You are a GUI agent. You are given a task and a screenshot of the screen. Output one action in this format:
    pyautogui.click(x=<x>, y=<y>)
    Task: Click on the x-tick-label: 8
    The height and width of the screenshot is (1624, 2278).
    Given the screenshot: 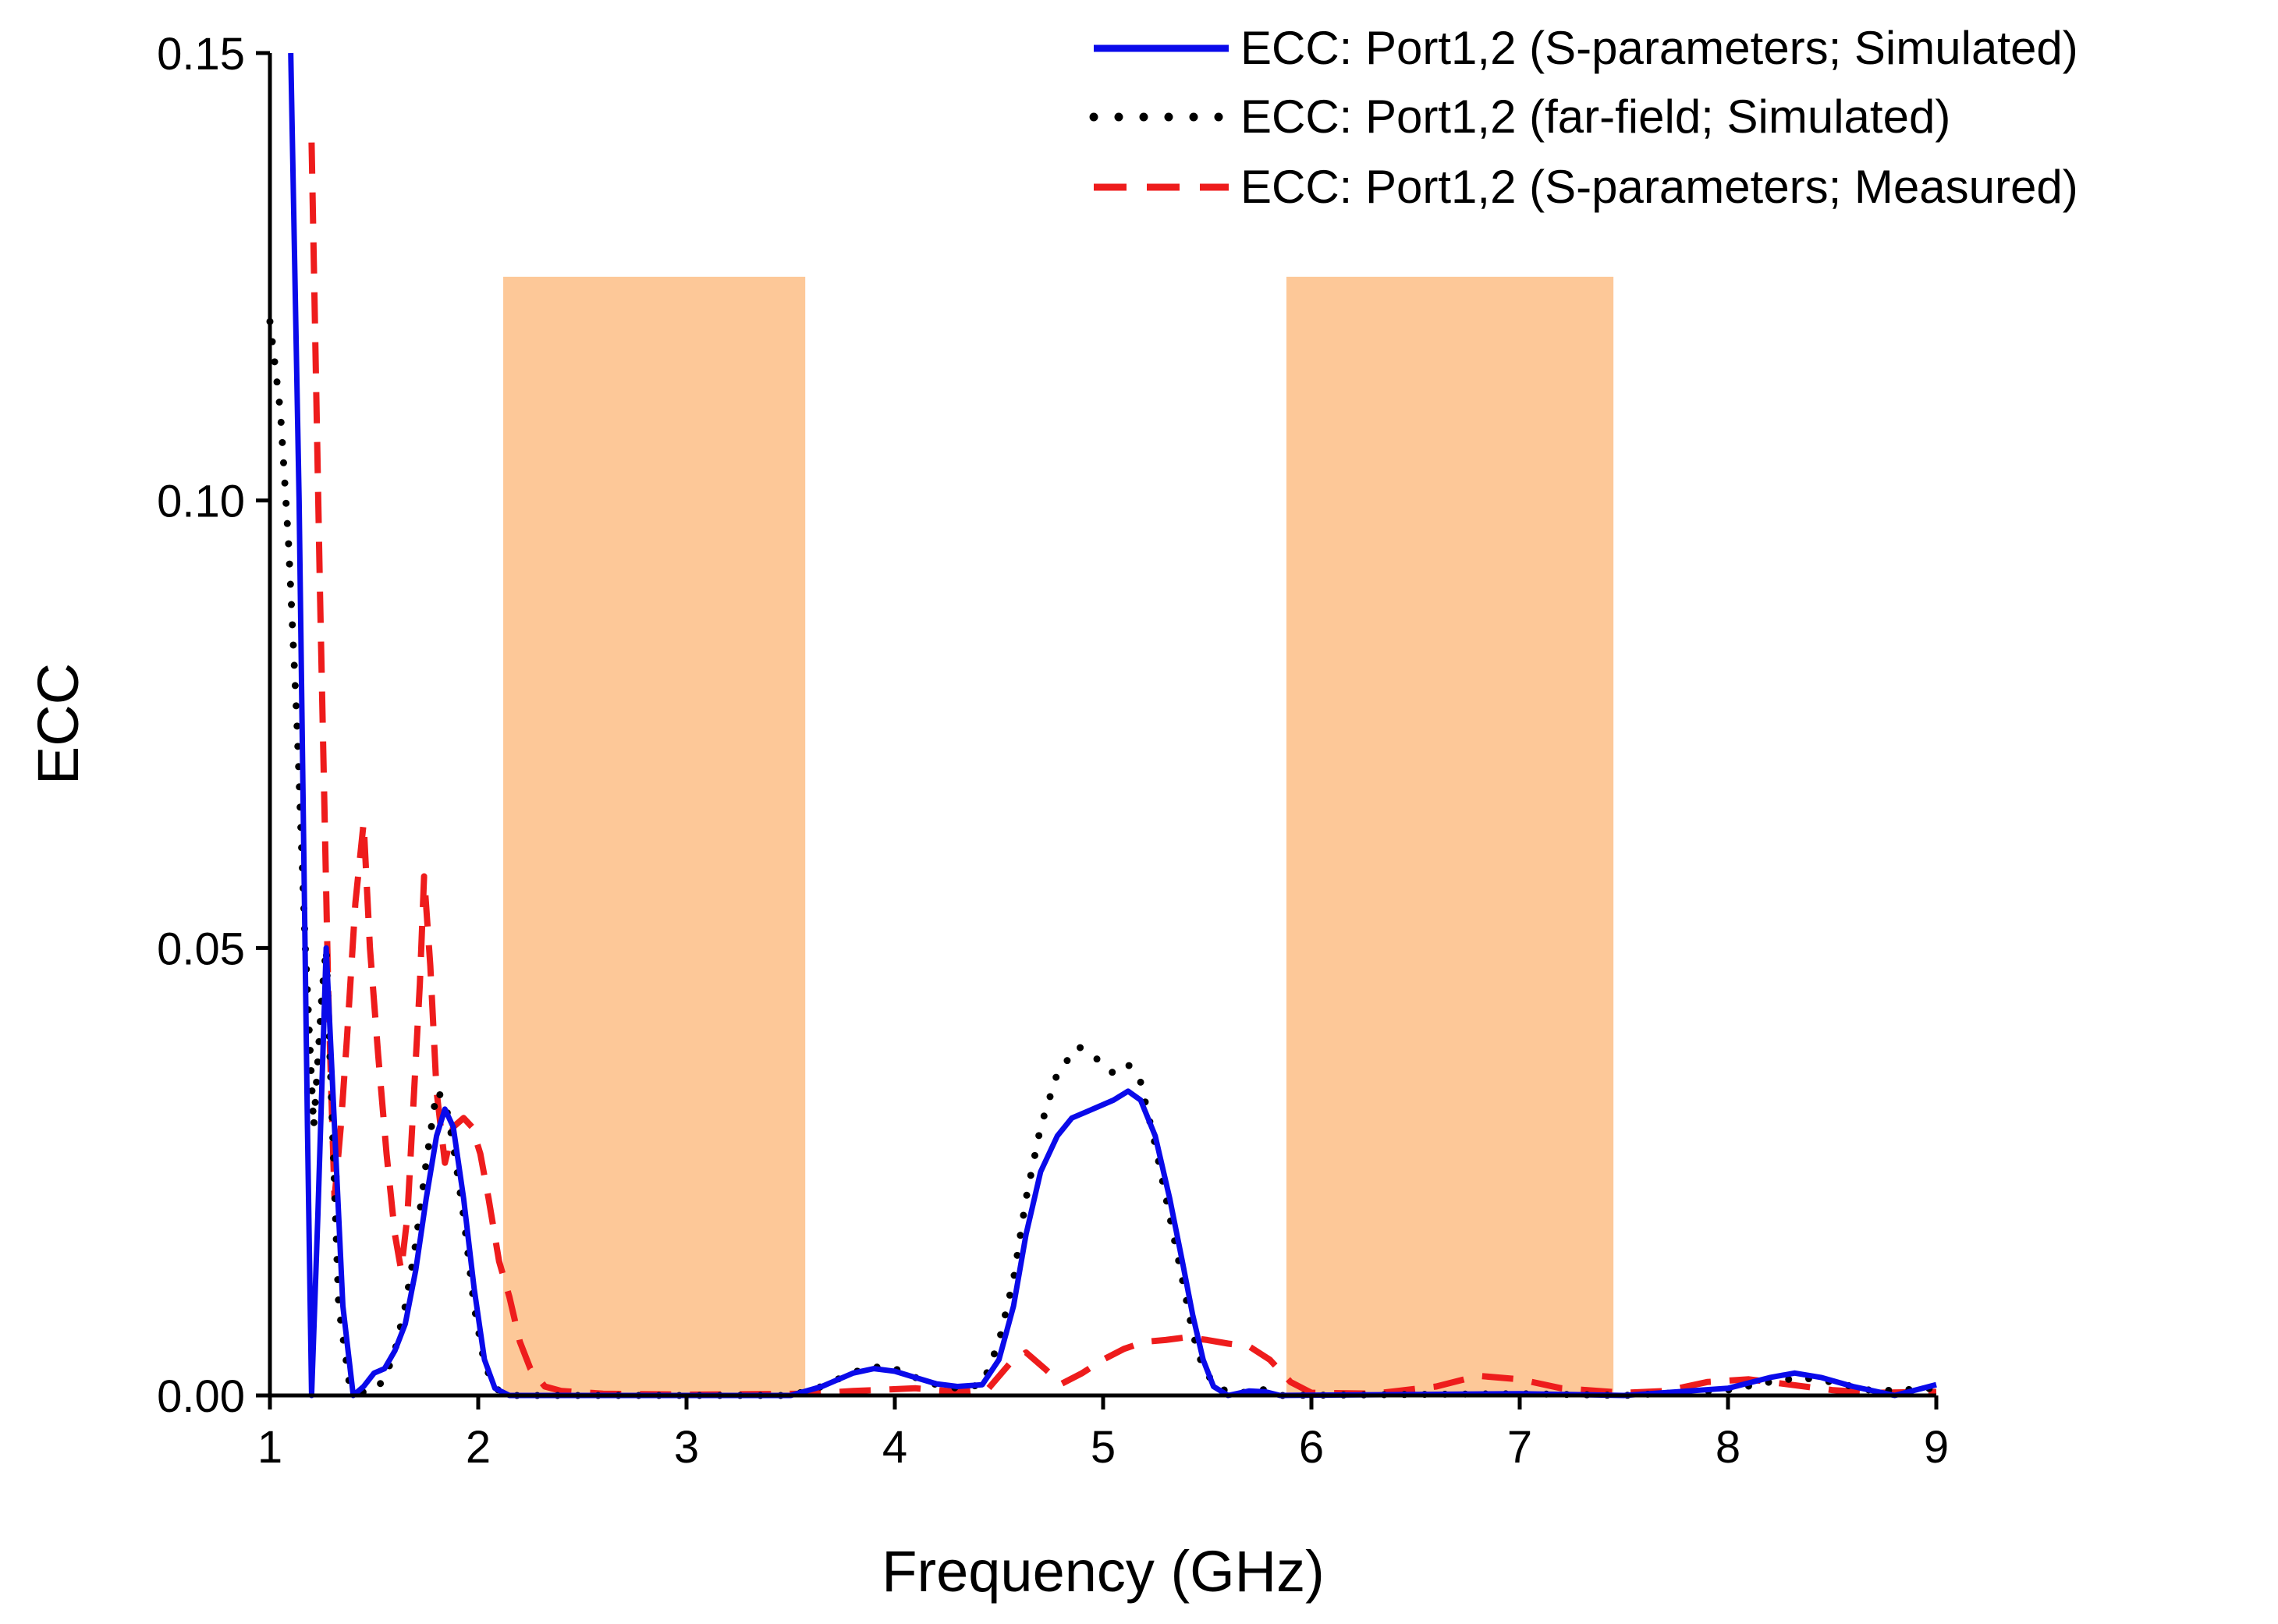 What is the action you would take?
    pyautogui.click(x=1728, y=1447)
    